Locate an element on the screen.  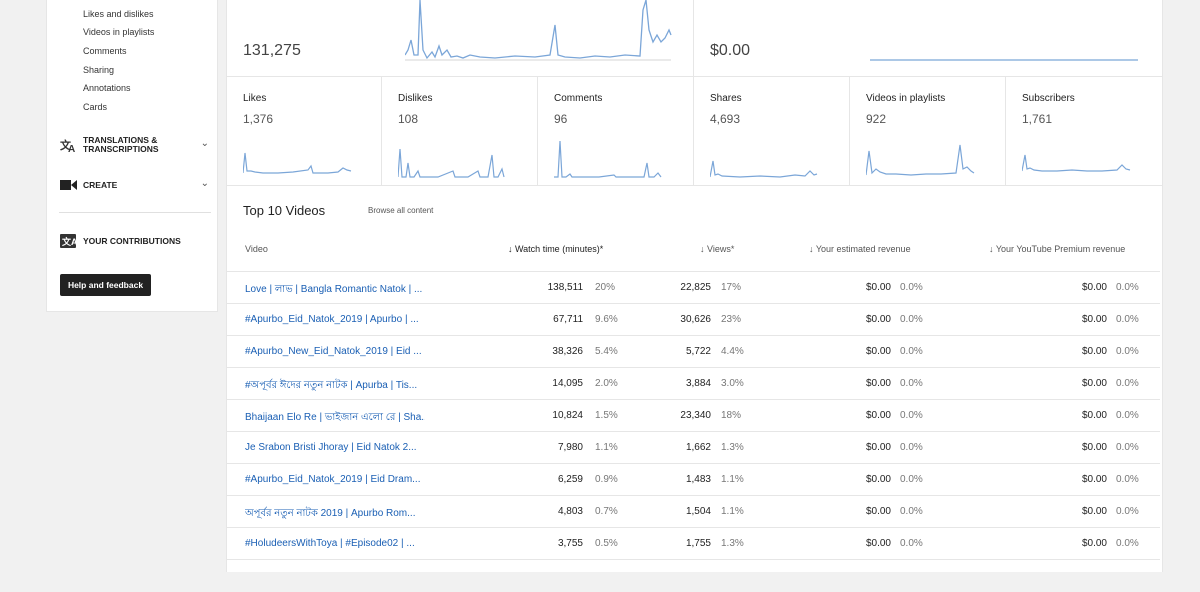
watch-time-pct: 5.4% is located at coordinates (606, 351).